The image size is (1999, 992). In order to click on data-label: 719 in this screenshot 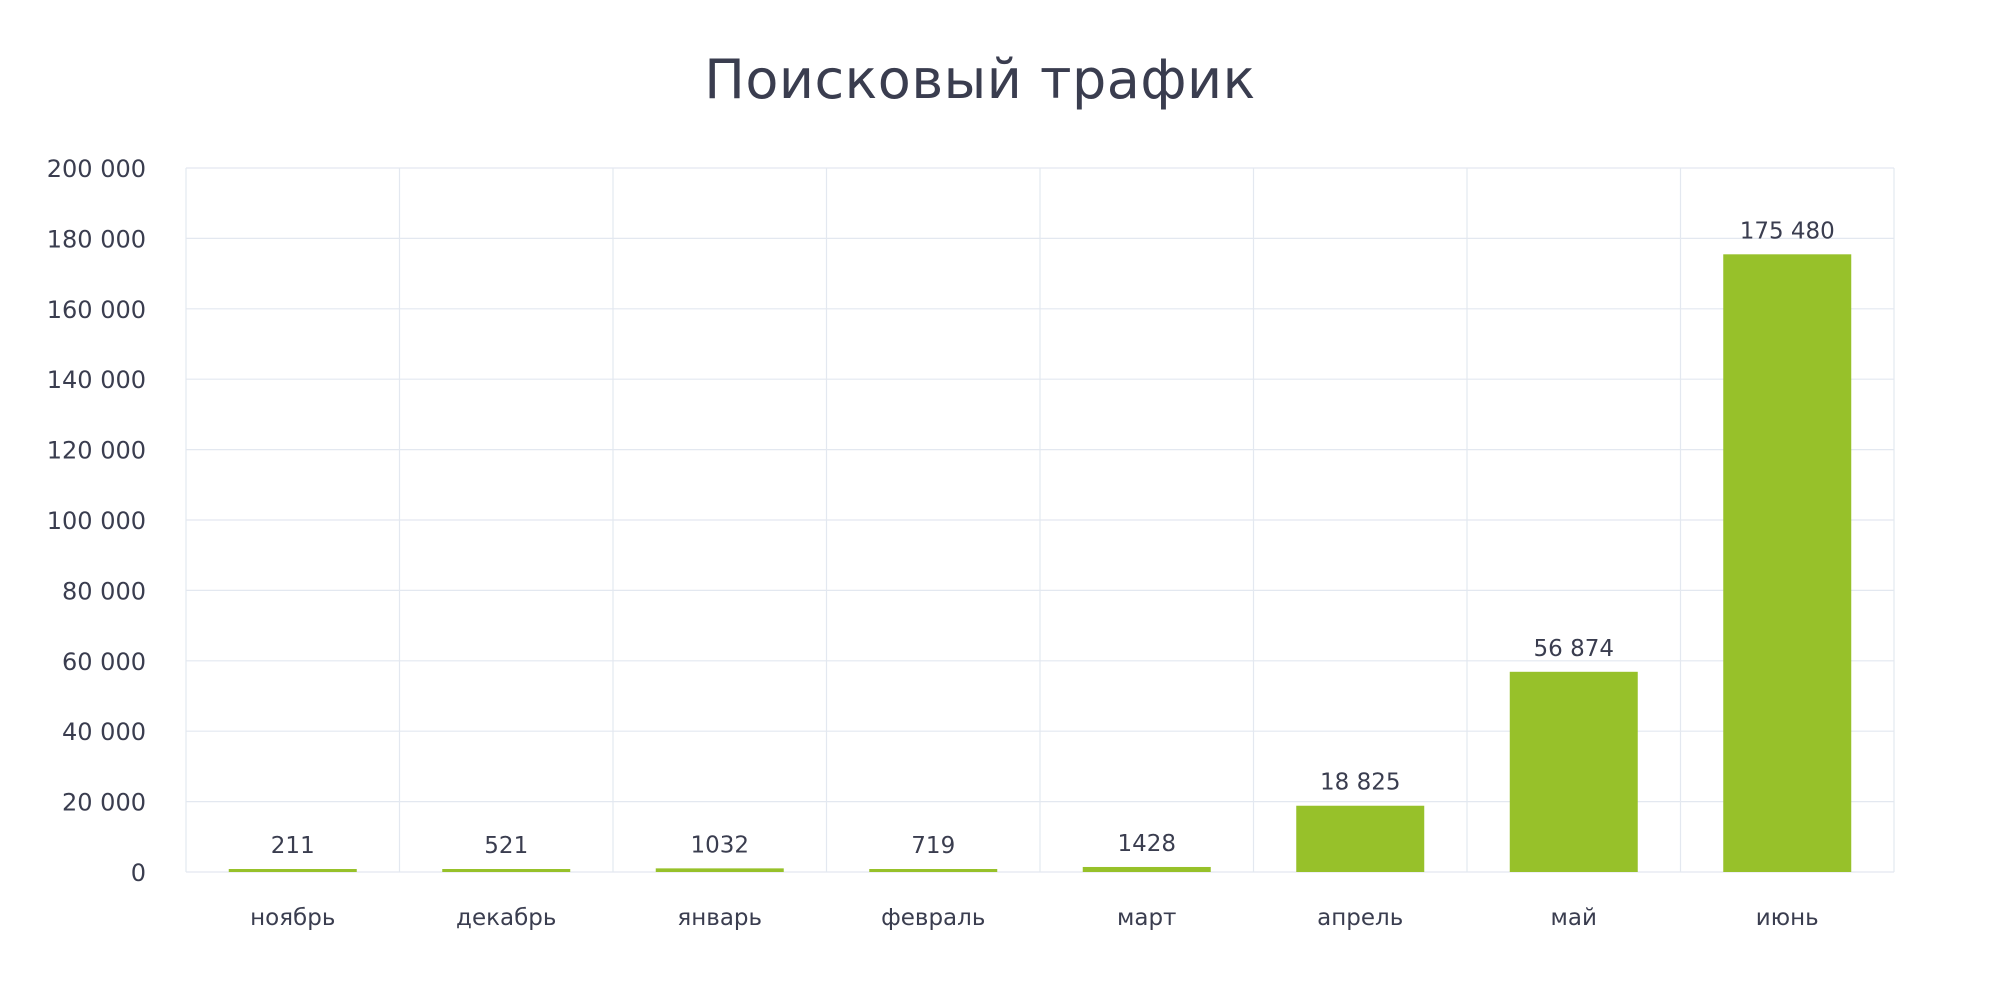, I will do `click(933, 846)`.